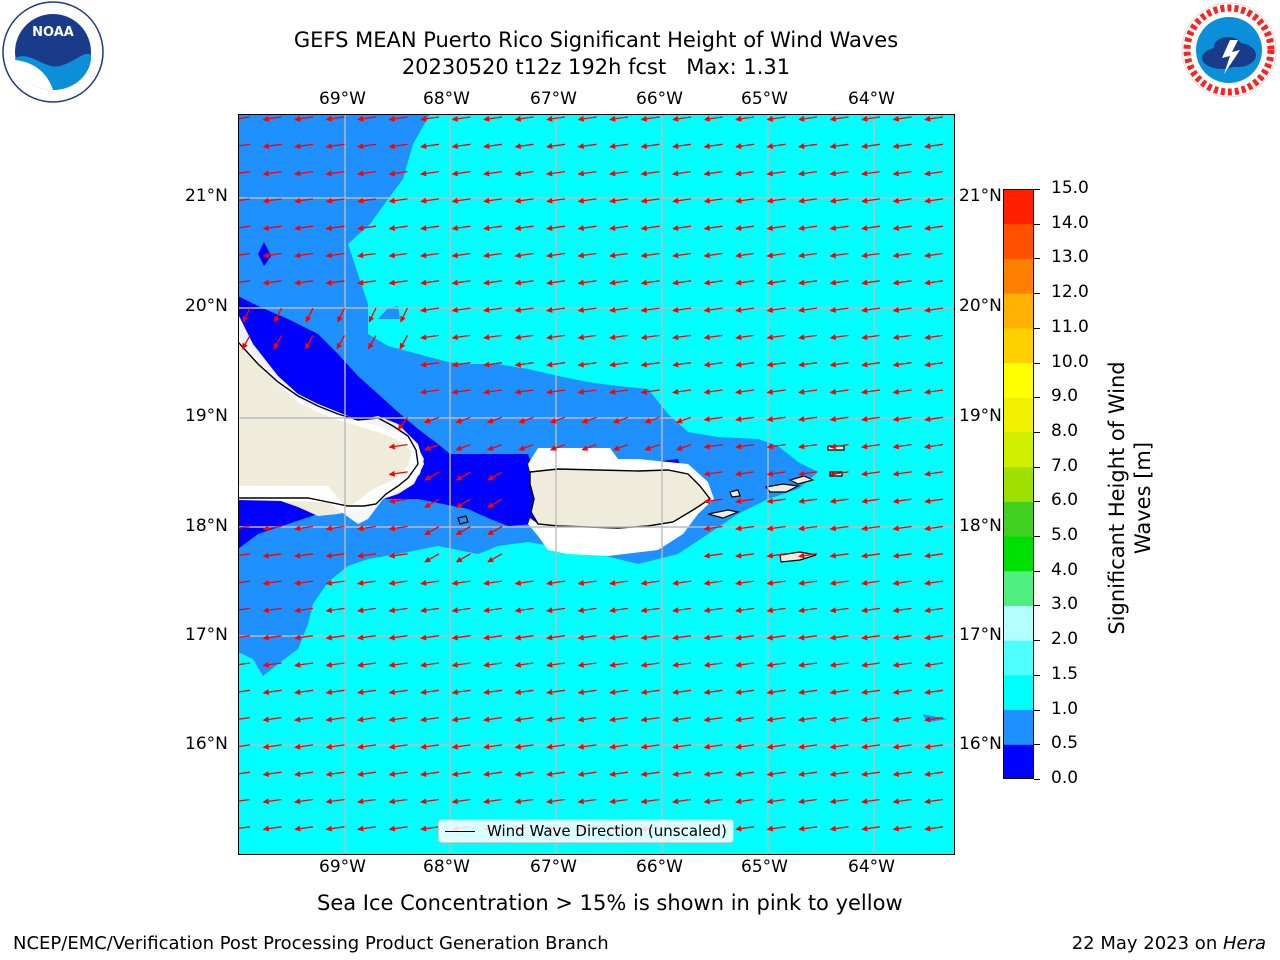 Image resolution: width=1280 pixels, height=960 pixels. What do you see at coordinates (1065, 465) in the screenshot?
I see `colorbar-tick-label: 7.0` at bounding box center [1065, 465].